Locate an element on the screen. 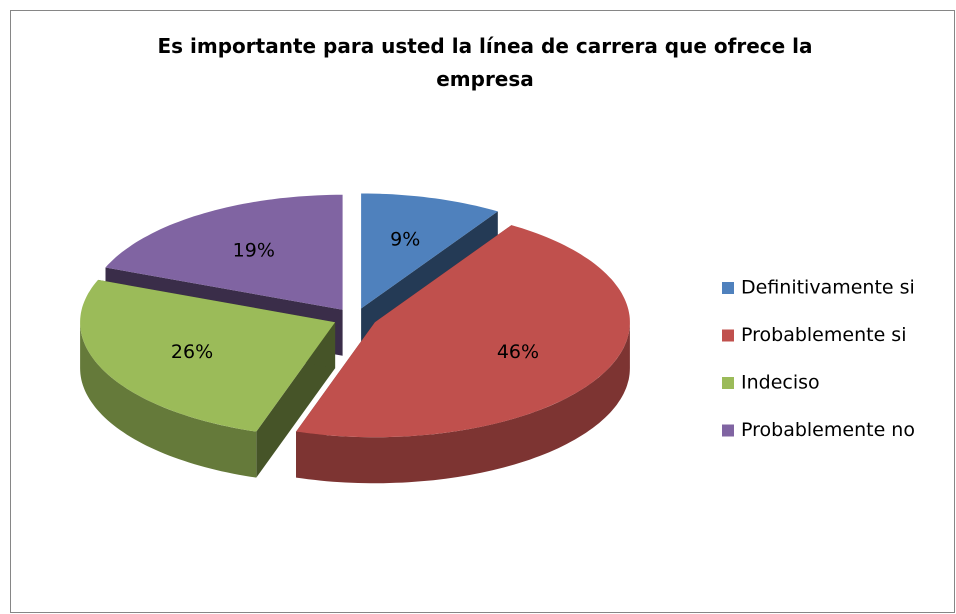 The image size is (956, 614). data-label: 19% is located at coordinates (254, 250).